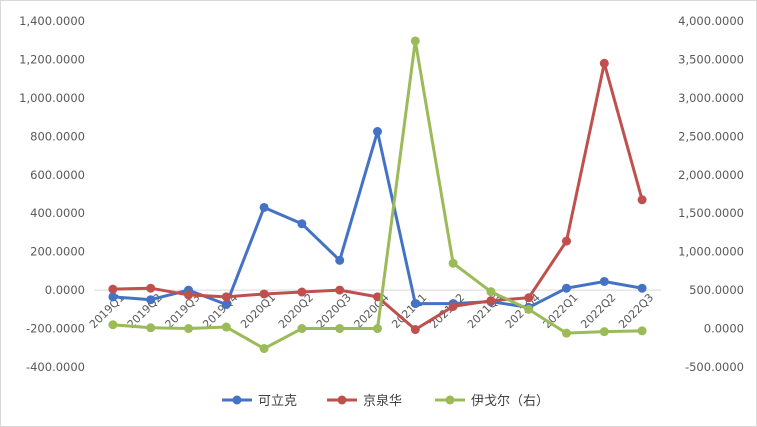  What do you see at coordinates (183, 311) in the screenshot?
I see `category-label: 2019Q3` at bounding box center [183, 311].